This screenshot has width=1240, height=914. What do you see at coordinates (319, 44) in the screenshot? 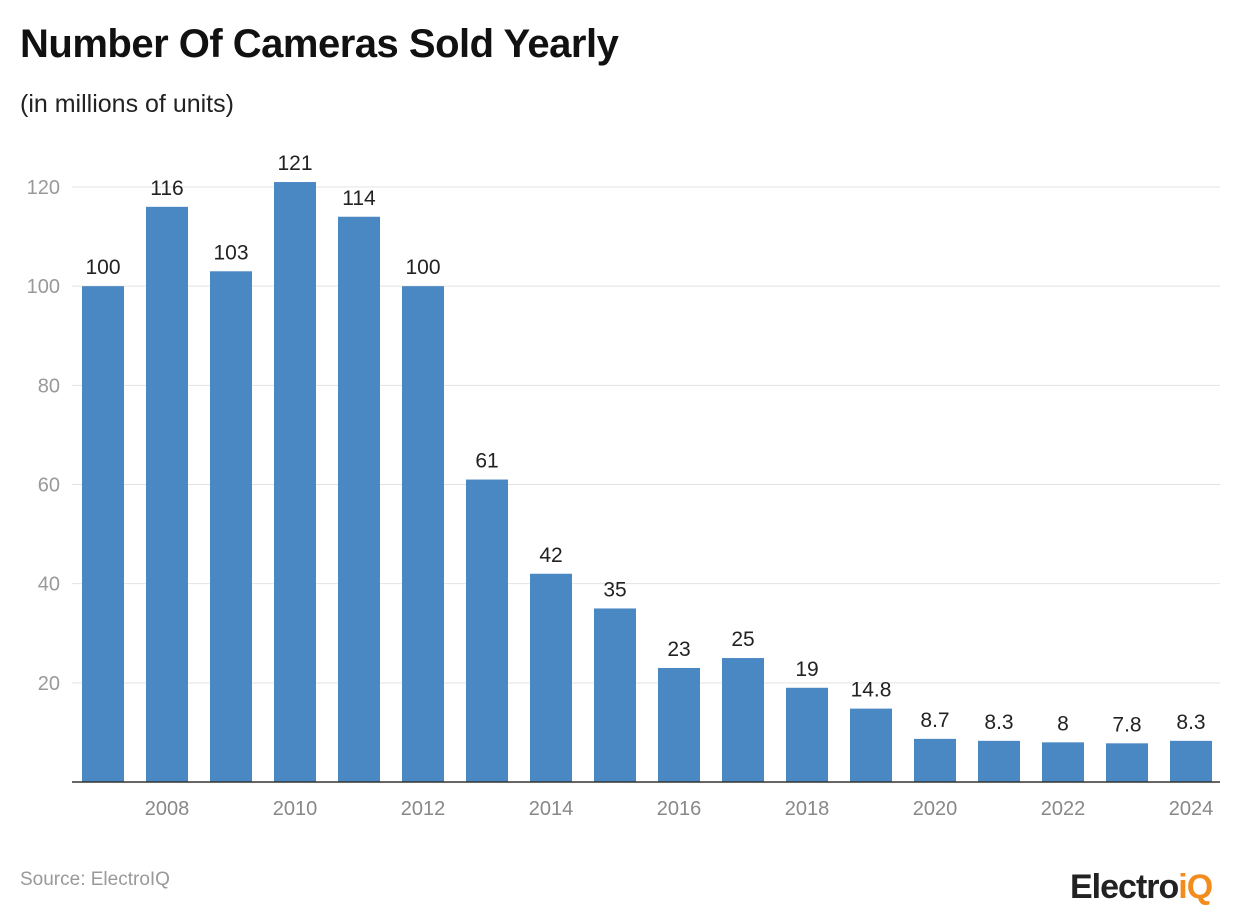
I see `chart-title: Number Of Cameras Sold Yearly` at bounding box center [319, 44].